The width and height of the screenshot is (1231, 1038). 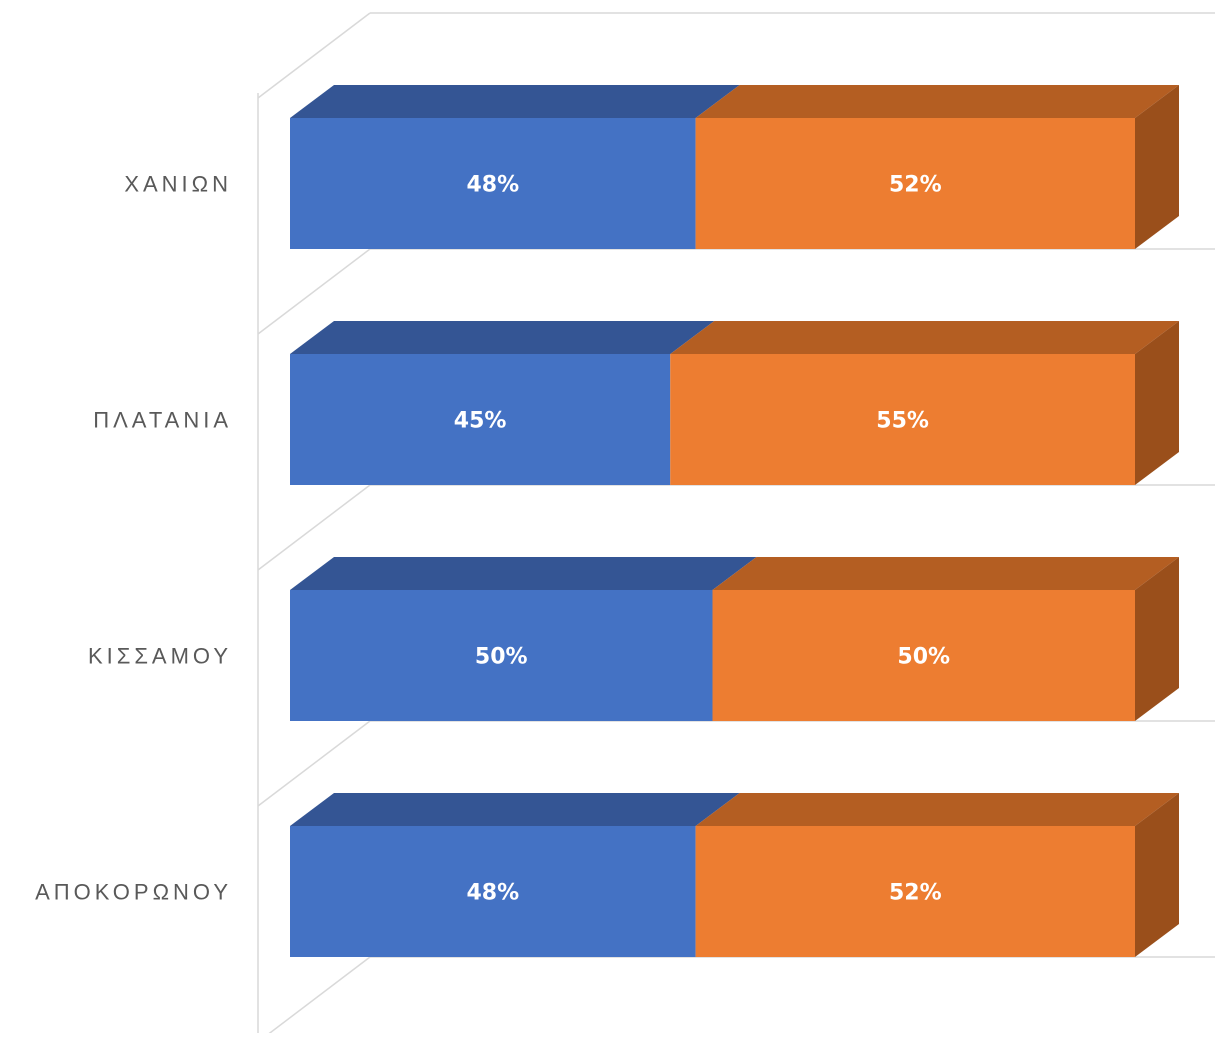 I want to click on data-label: 55%, so click(x=902, y=421).